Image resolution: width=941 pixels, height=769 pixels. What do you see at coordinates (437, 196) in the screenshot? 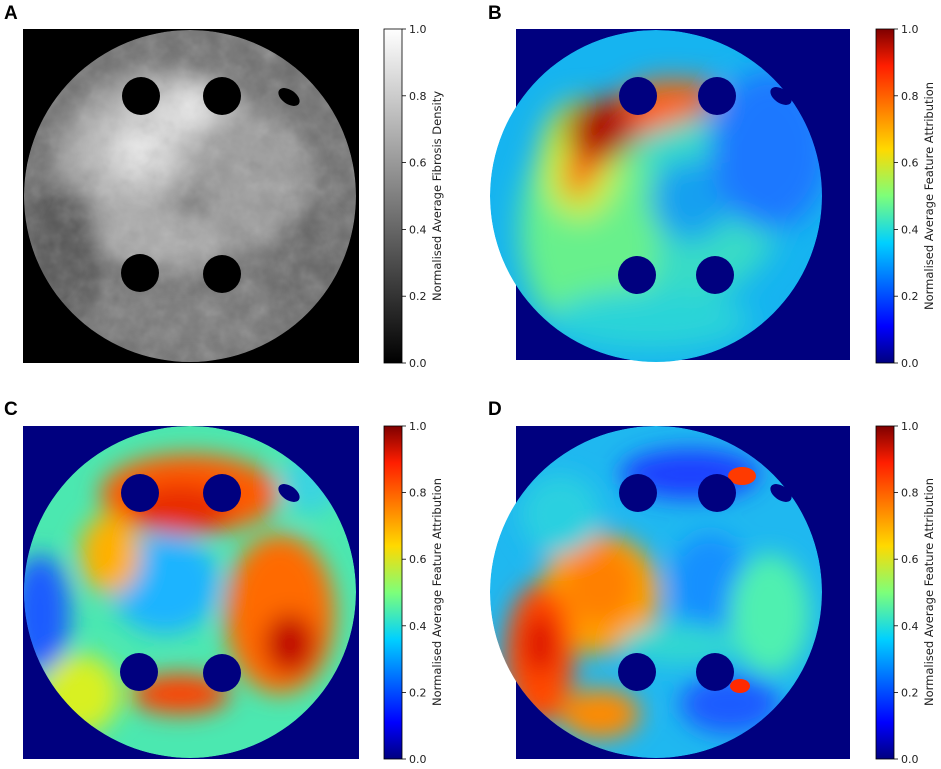
I see `colorbar-label: Normalised Average Fibrosis Density` at bounding box center [437, 196].